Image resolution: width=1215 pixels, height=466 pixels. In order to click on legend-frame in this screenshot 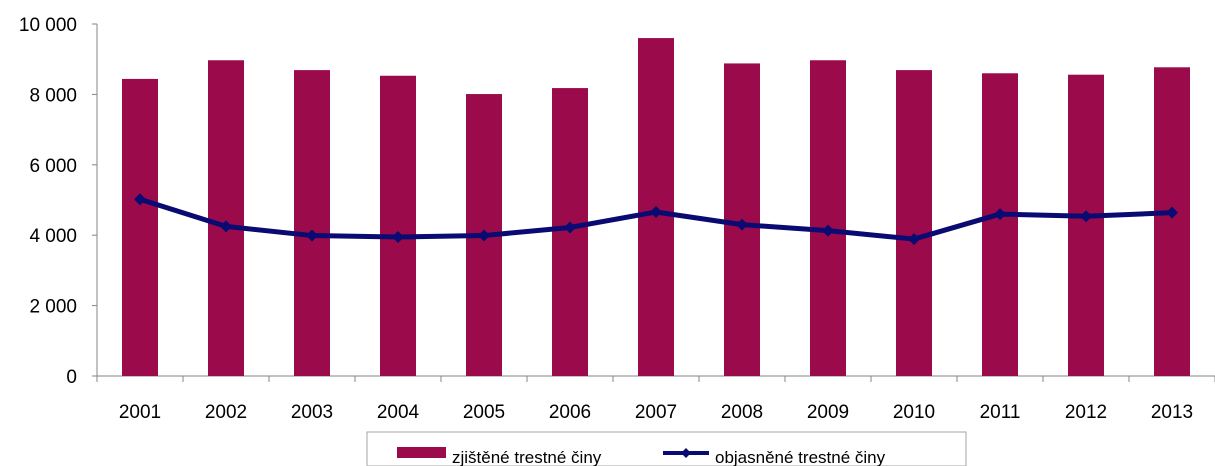, I will do `click(666, 448)`.